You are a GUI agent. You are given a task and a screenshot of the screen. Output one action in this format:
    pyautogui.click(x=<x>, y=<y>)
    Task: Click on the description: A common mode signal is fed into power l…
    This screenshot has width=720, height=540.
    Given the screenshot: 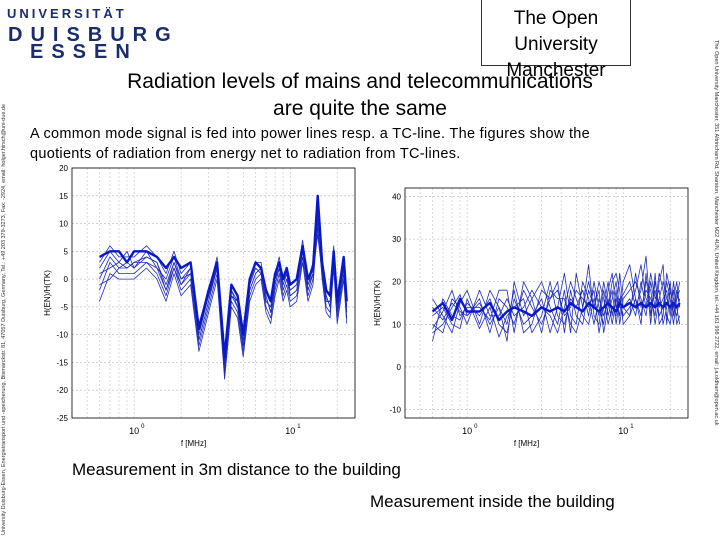 What is the action you would take?
    pyautogui.click(x=360, y=144)
    